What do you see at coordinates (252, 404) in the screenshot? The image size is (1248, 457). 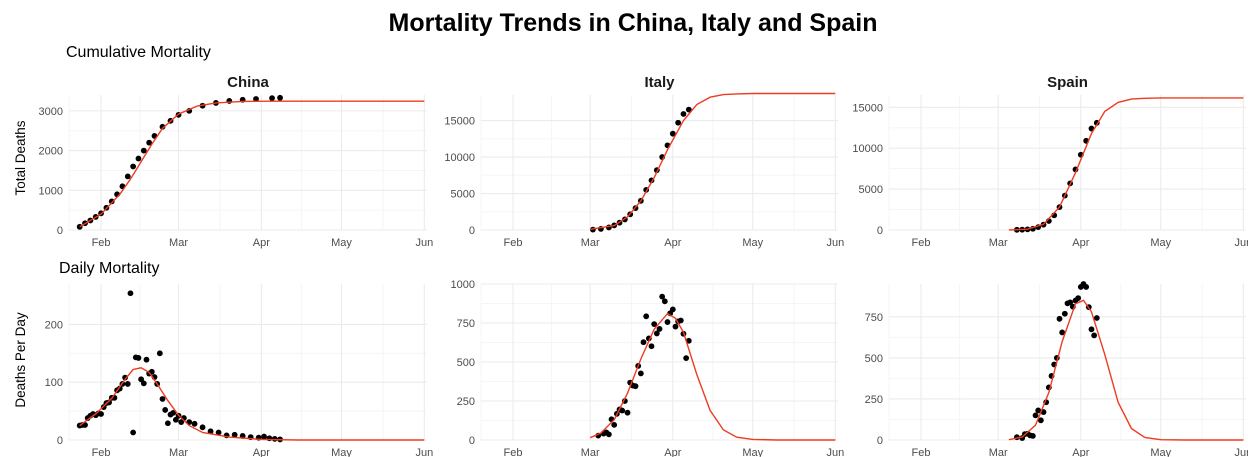 I see `fit-line-china-daily` at bounding box center [252, 404].